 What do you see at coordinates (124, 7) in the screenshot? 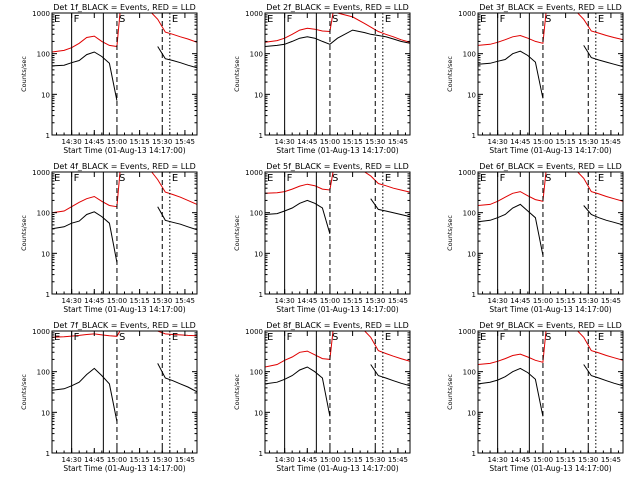
I see `panel-title: Det 1f_BLACK = Events, RED = LLD` at bounding box center [124, 7].